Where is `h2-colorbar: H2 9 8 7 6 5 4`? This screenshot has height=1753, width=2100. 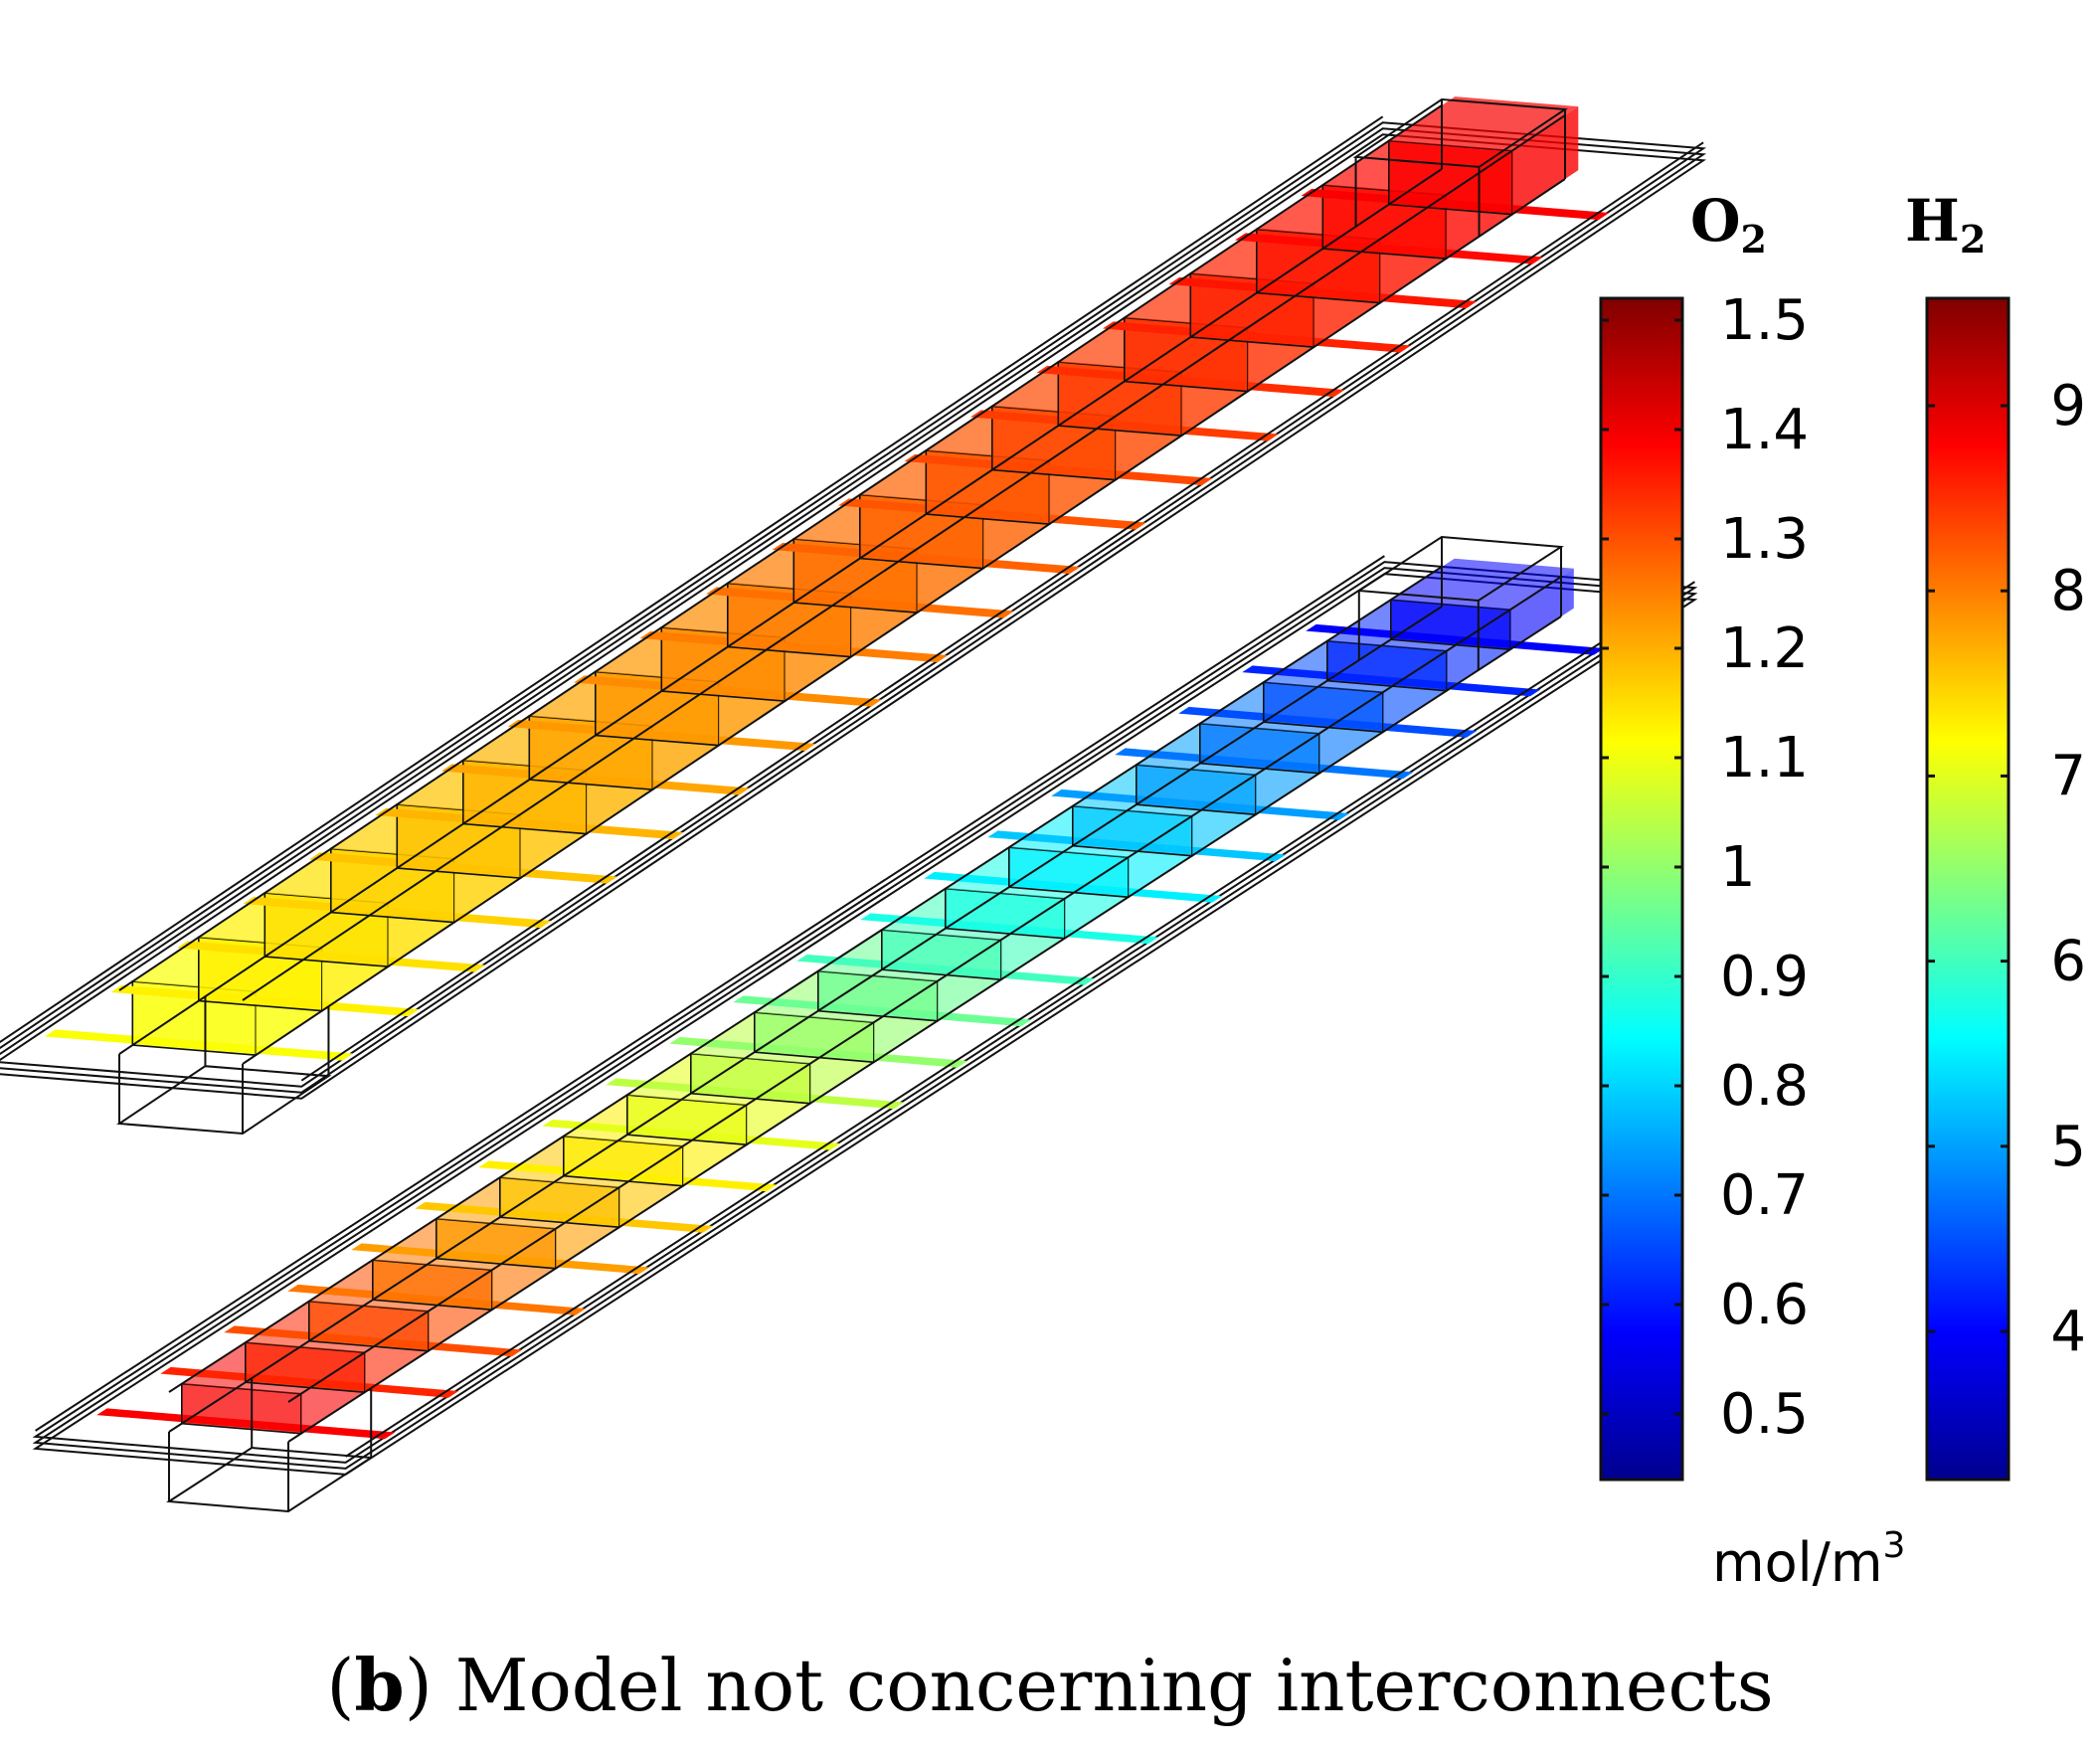
h2-colorbar: H2 9 8 7 6 5 4 is located at coordinates (1995, 835).